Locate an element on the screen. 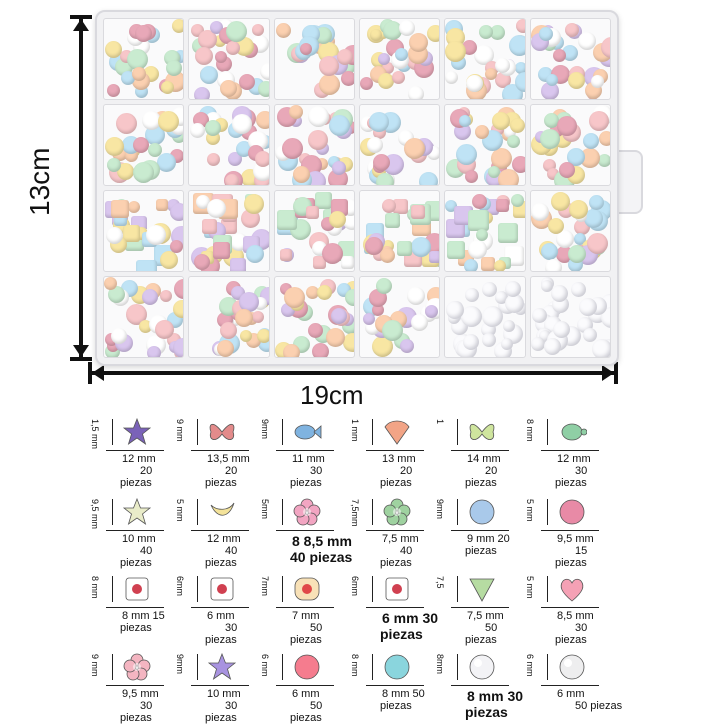 The height and width of the screenshot is (724, 720). bead-size-label: 9 mm 20 is located at coordinates (488, 539).